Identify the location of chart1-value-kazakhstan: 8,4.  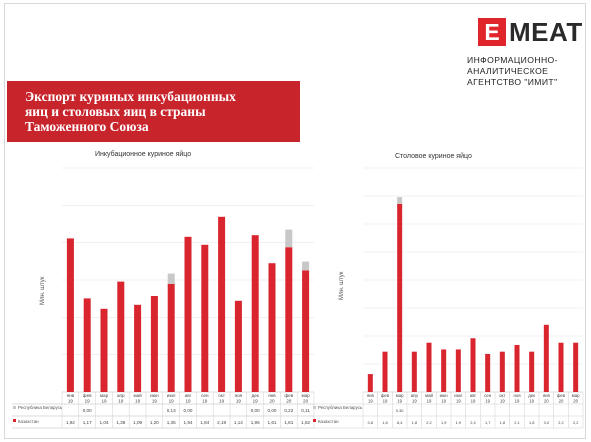
(400, 422).